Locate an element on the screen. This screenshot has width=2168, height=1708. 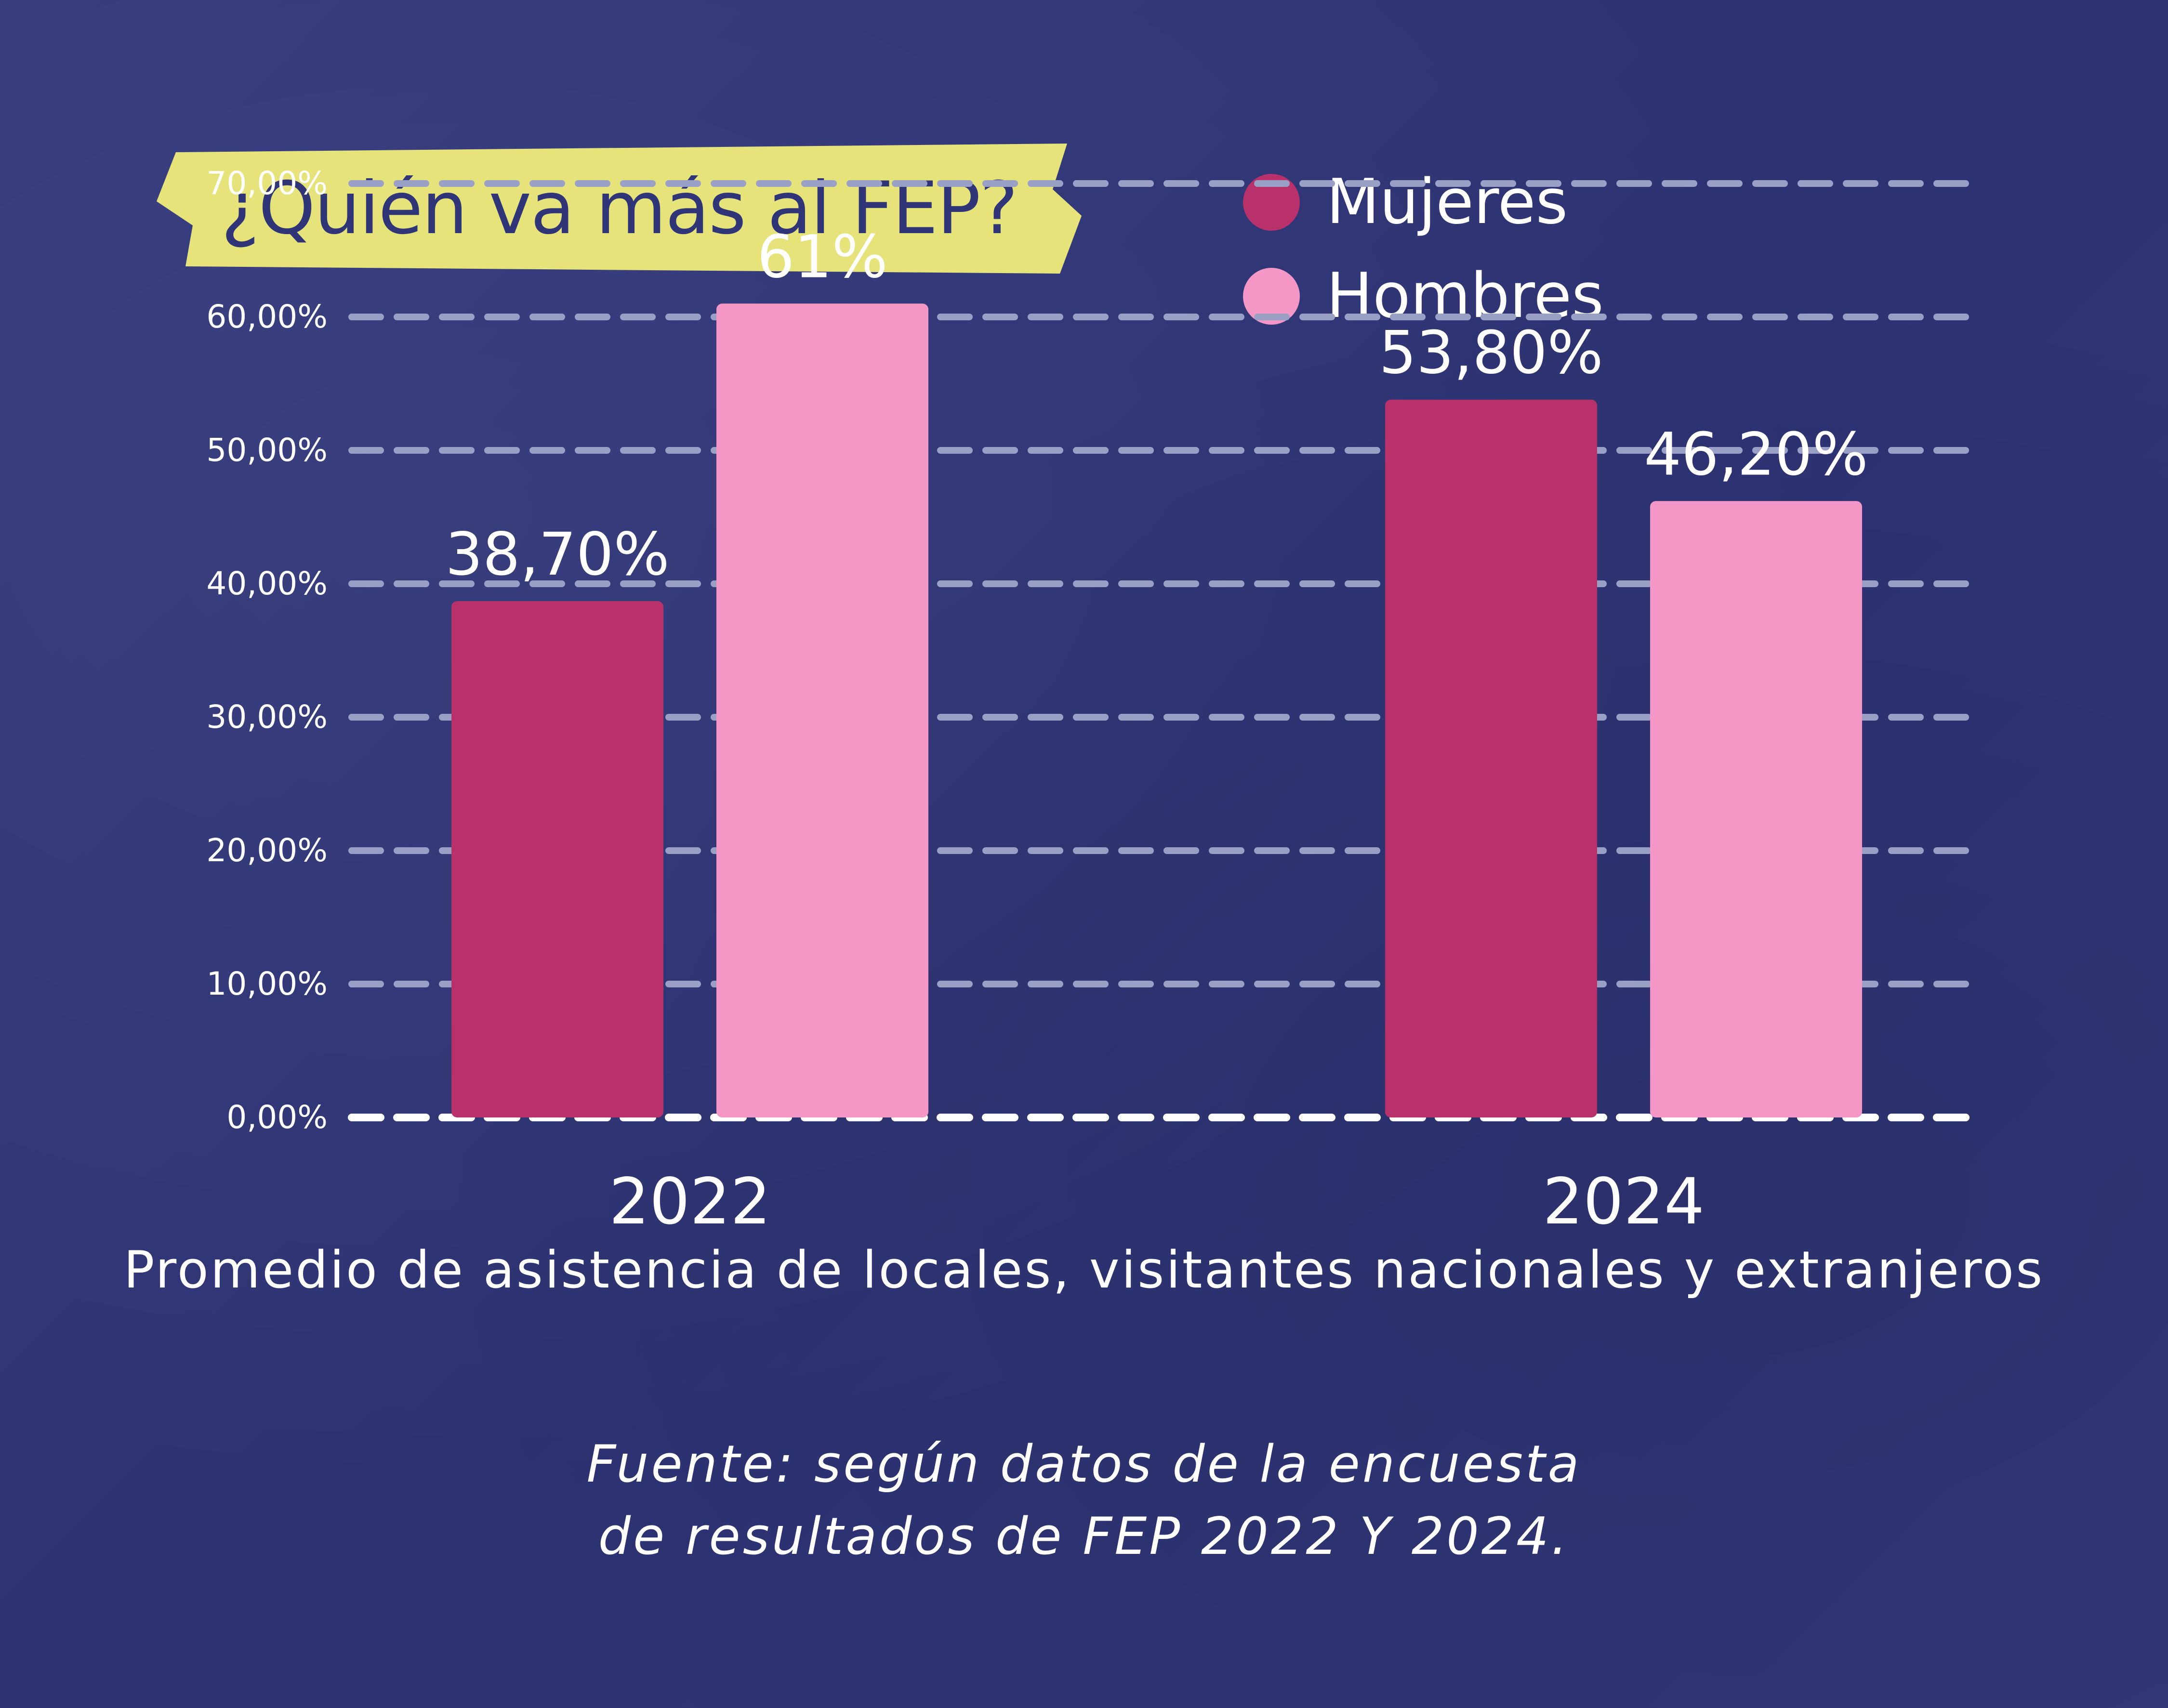
y-tick-label: 50,00% is located at coordinates (267, 451).